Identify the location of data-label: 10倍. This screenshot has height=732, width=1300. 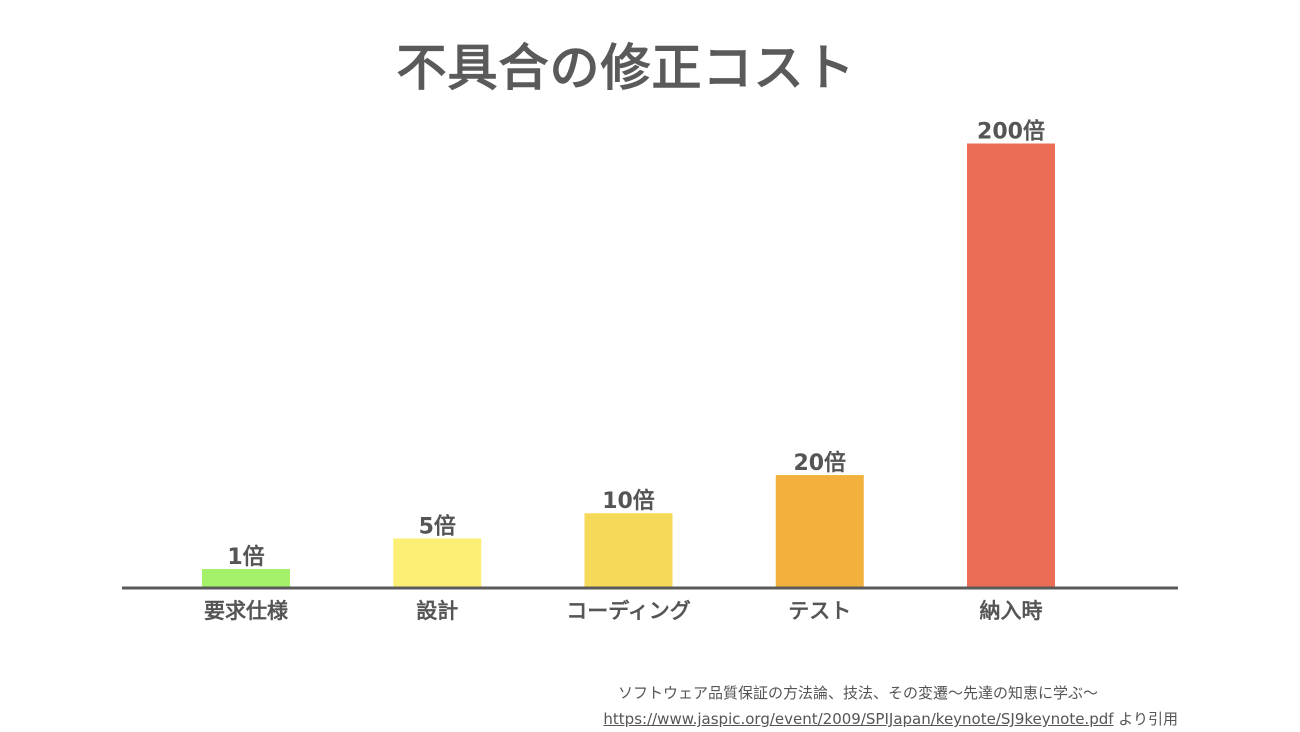
(628, 501).